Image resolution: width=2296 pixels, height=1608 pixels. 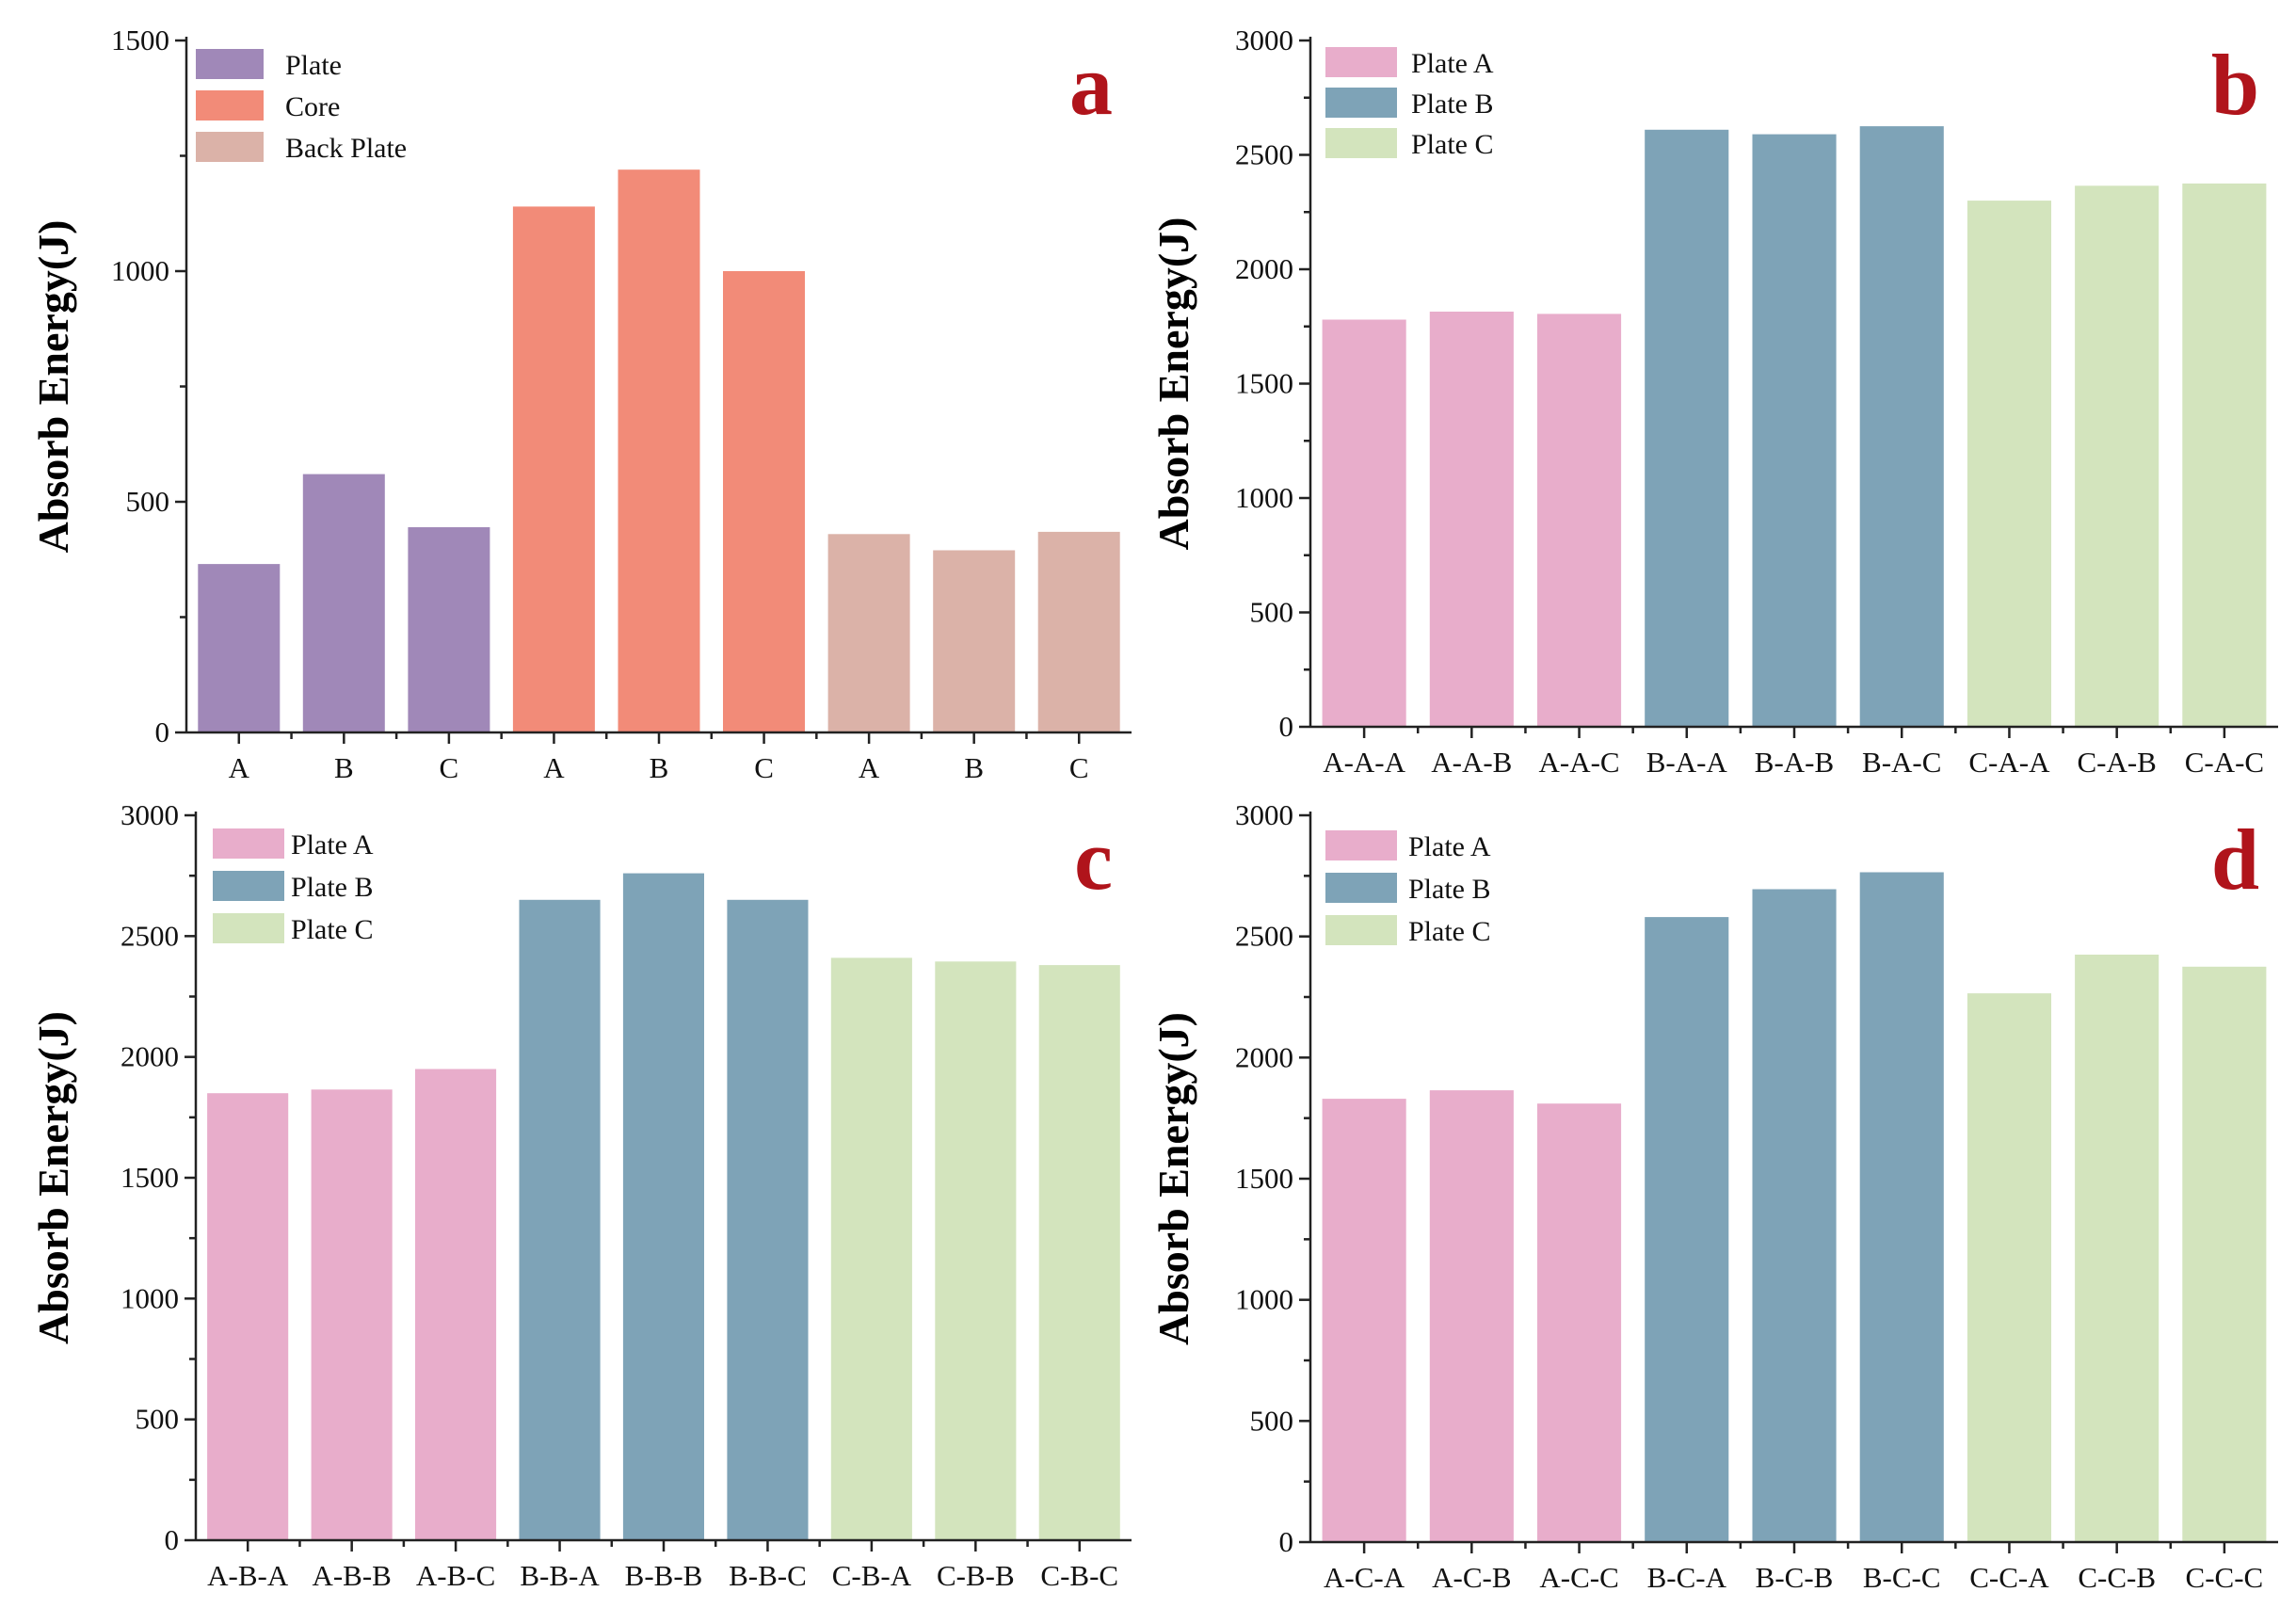 I want to click on x-tick-label: A-C-B, so click(x=1472, y=1577).